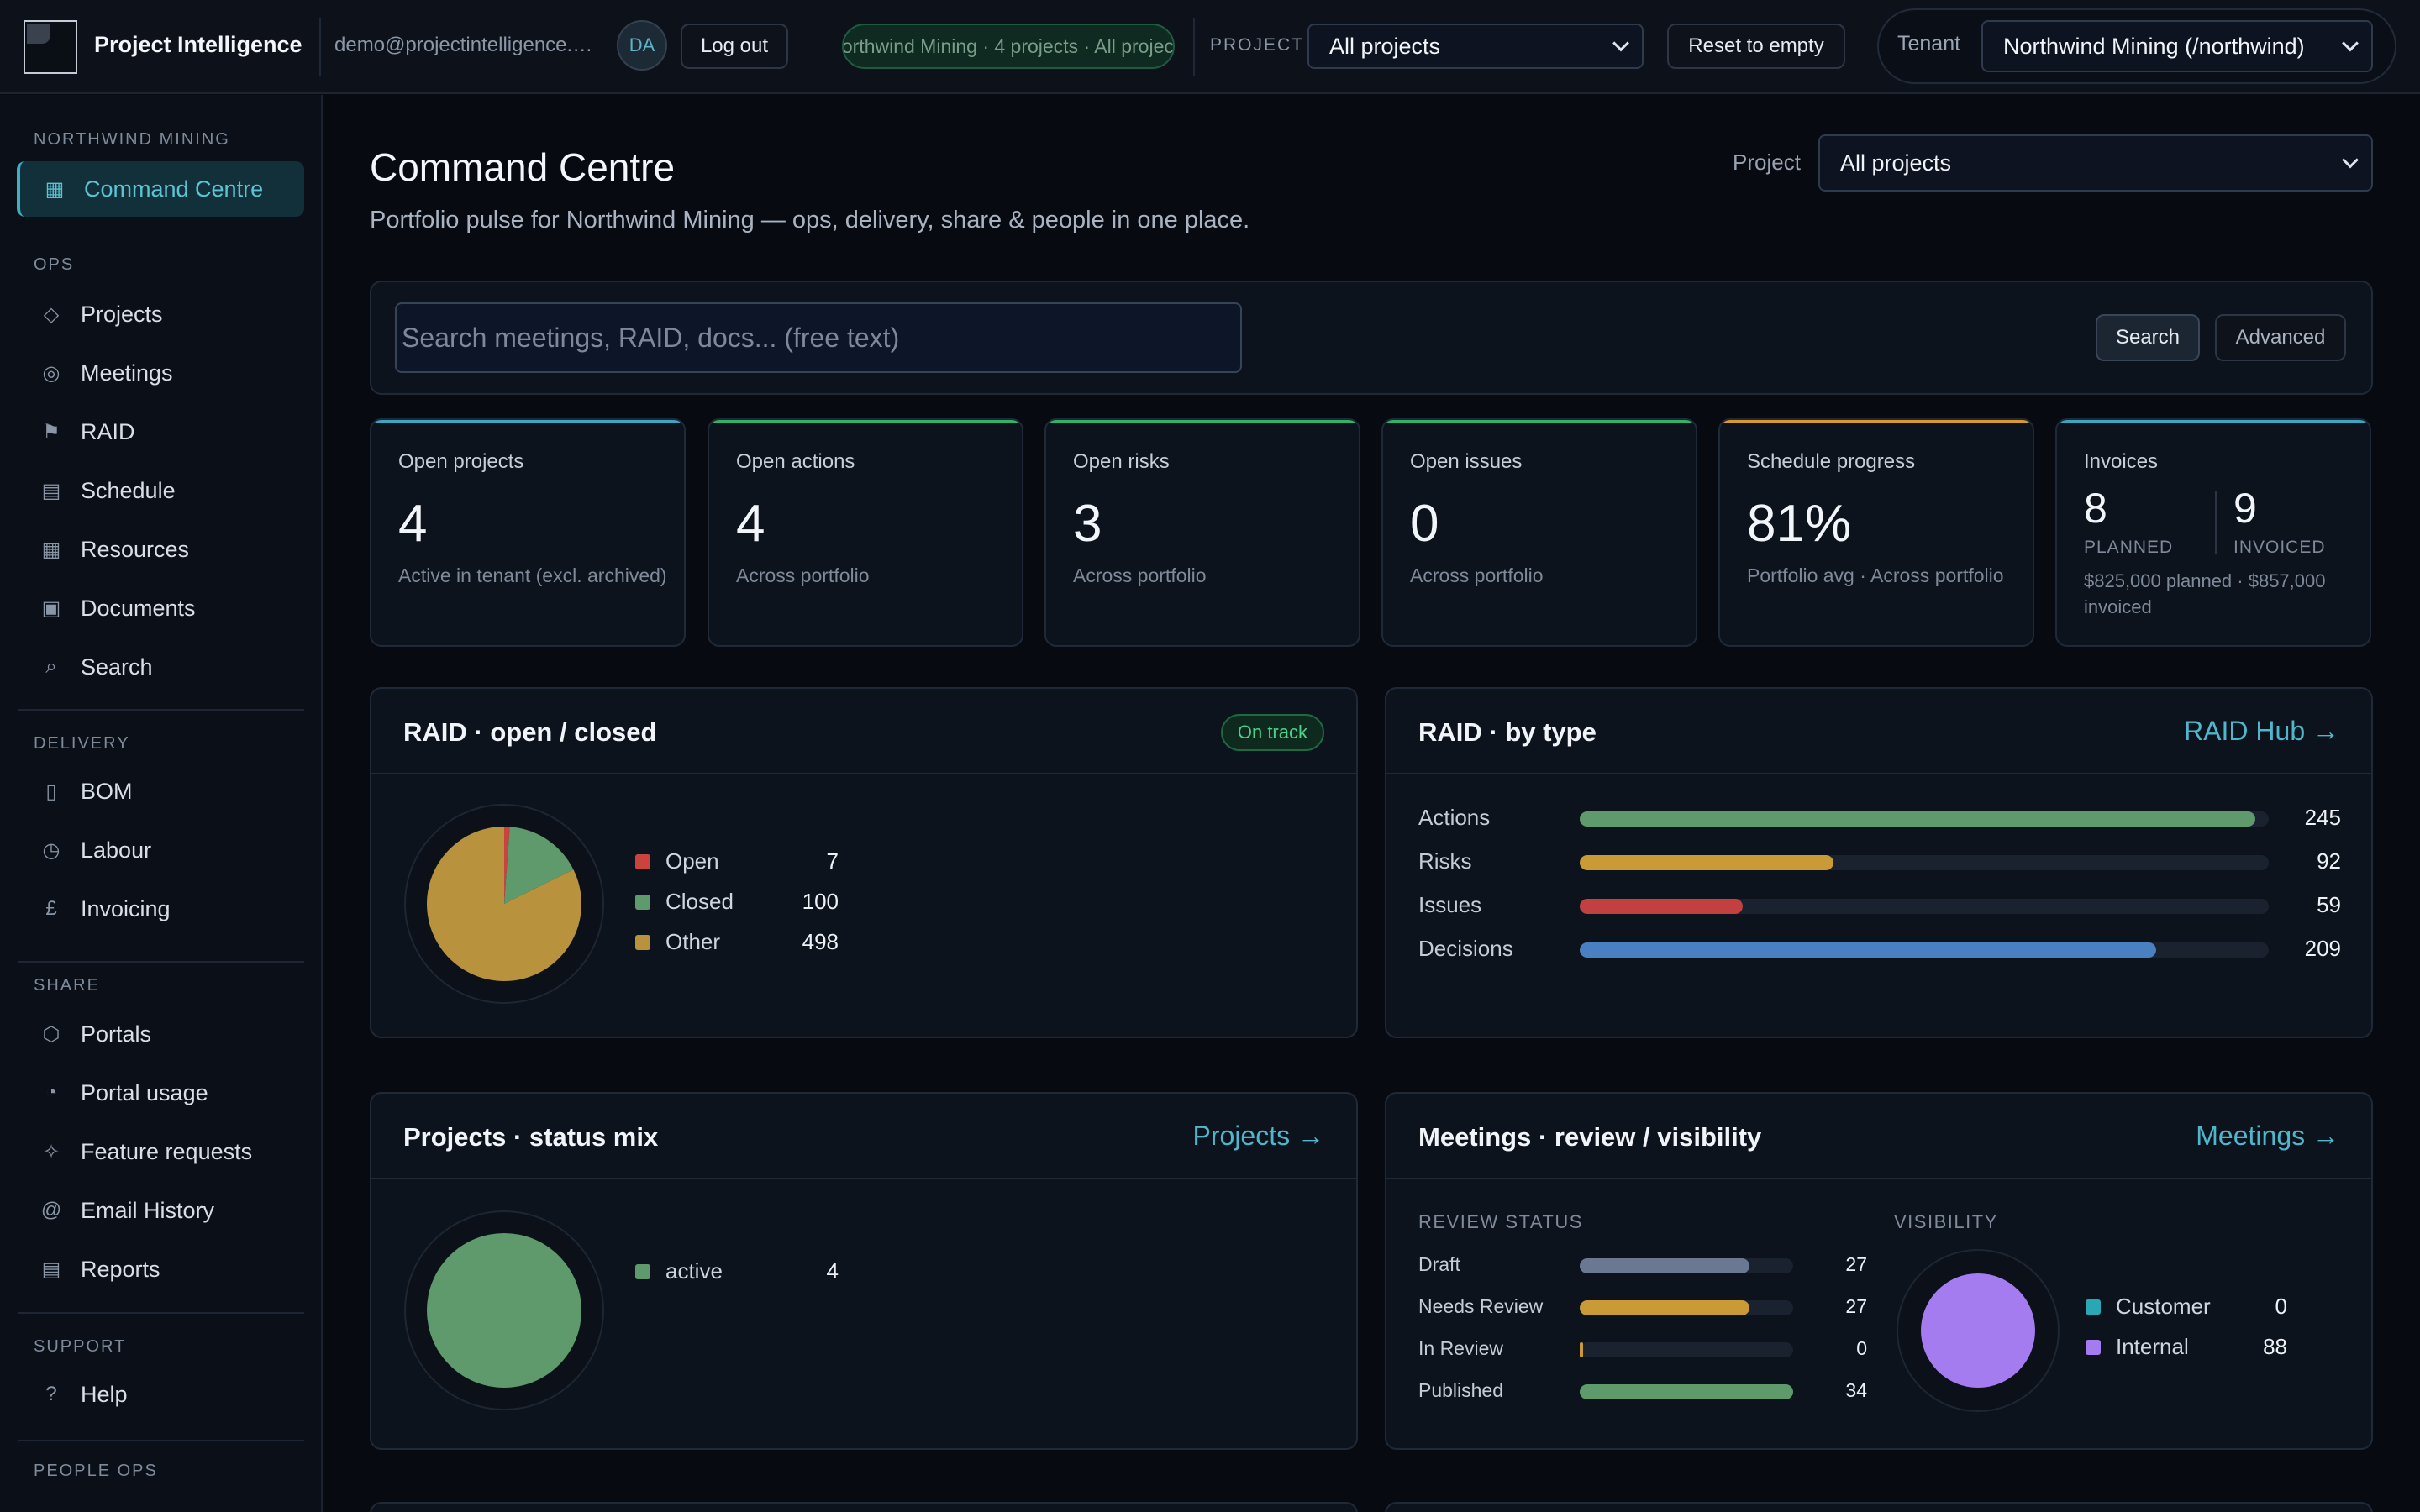  I want to click on sidebar-item-reports: ▤ Reports, so click(161, 1269).